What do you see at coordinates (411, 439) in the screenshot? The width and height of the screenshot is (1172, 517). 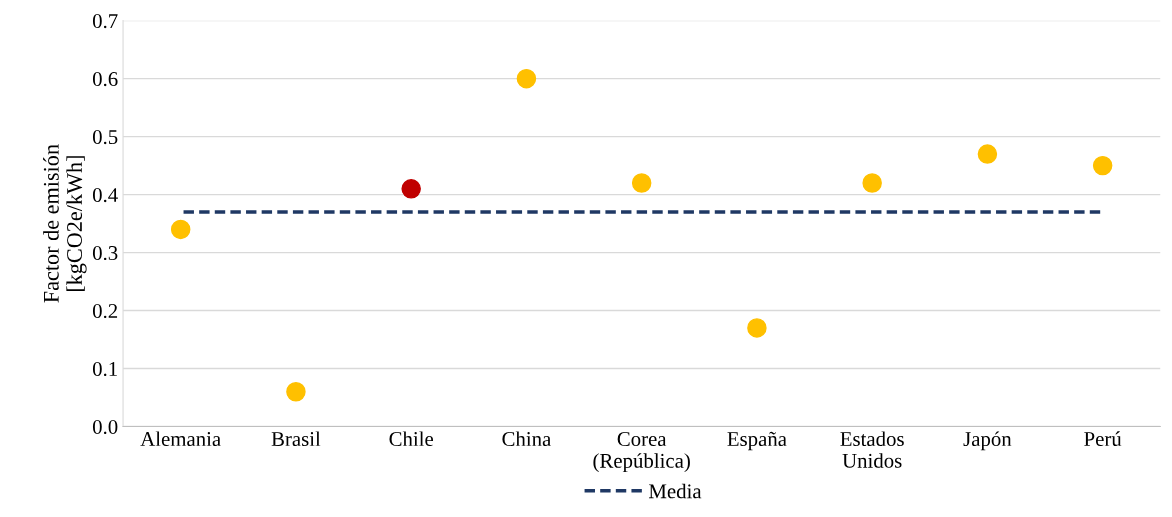 I see `x-tick-label: Chile` at bounding box center [411, 439].